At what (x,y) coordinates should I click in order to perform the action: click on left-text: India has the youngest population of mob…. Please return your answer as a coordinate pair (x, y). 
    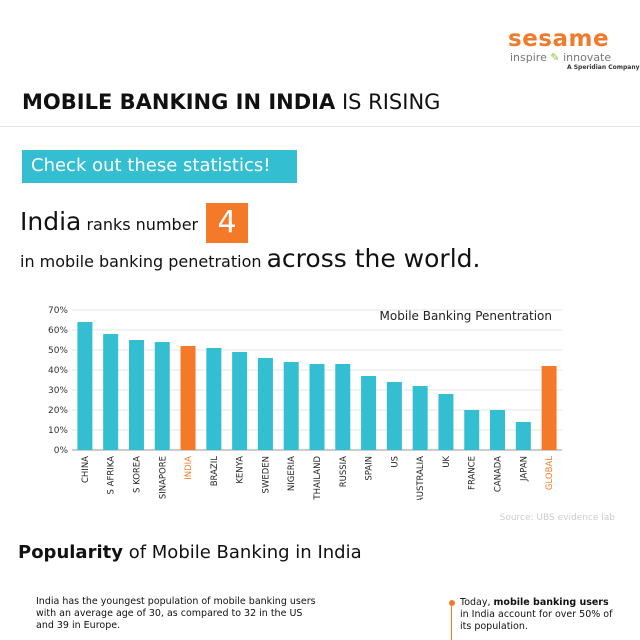
    Looking at the image, I should click on (176, 613).